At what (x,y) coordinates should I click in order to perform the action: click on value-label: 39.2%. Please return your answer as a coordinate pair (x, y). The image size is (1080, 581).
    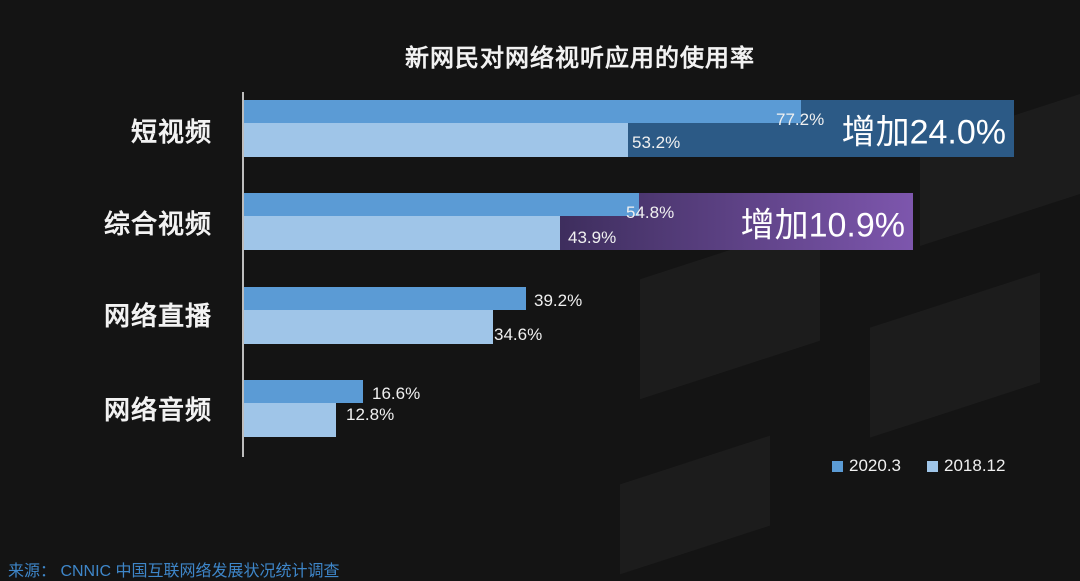
    Looking at the image, I should click on (558, 300).